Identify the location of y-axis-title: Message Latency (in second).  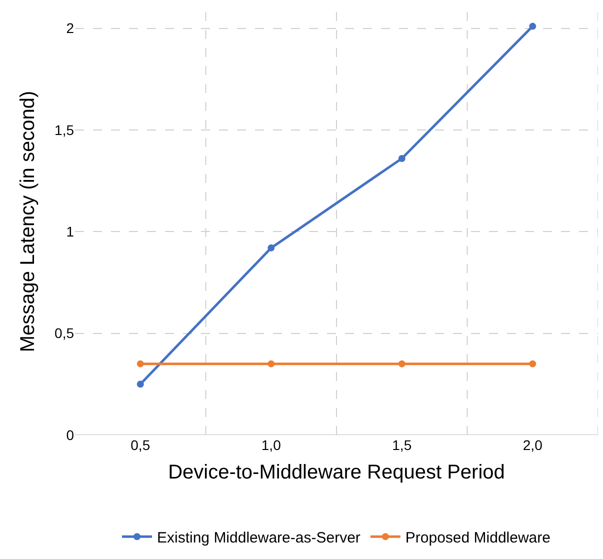
(28, 221).